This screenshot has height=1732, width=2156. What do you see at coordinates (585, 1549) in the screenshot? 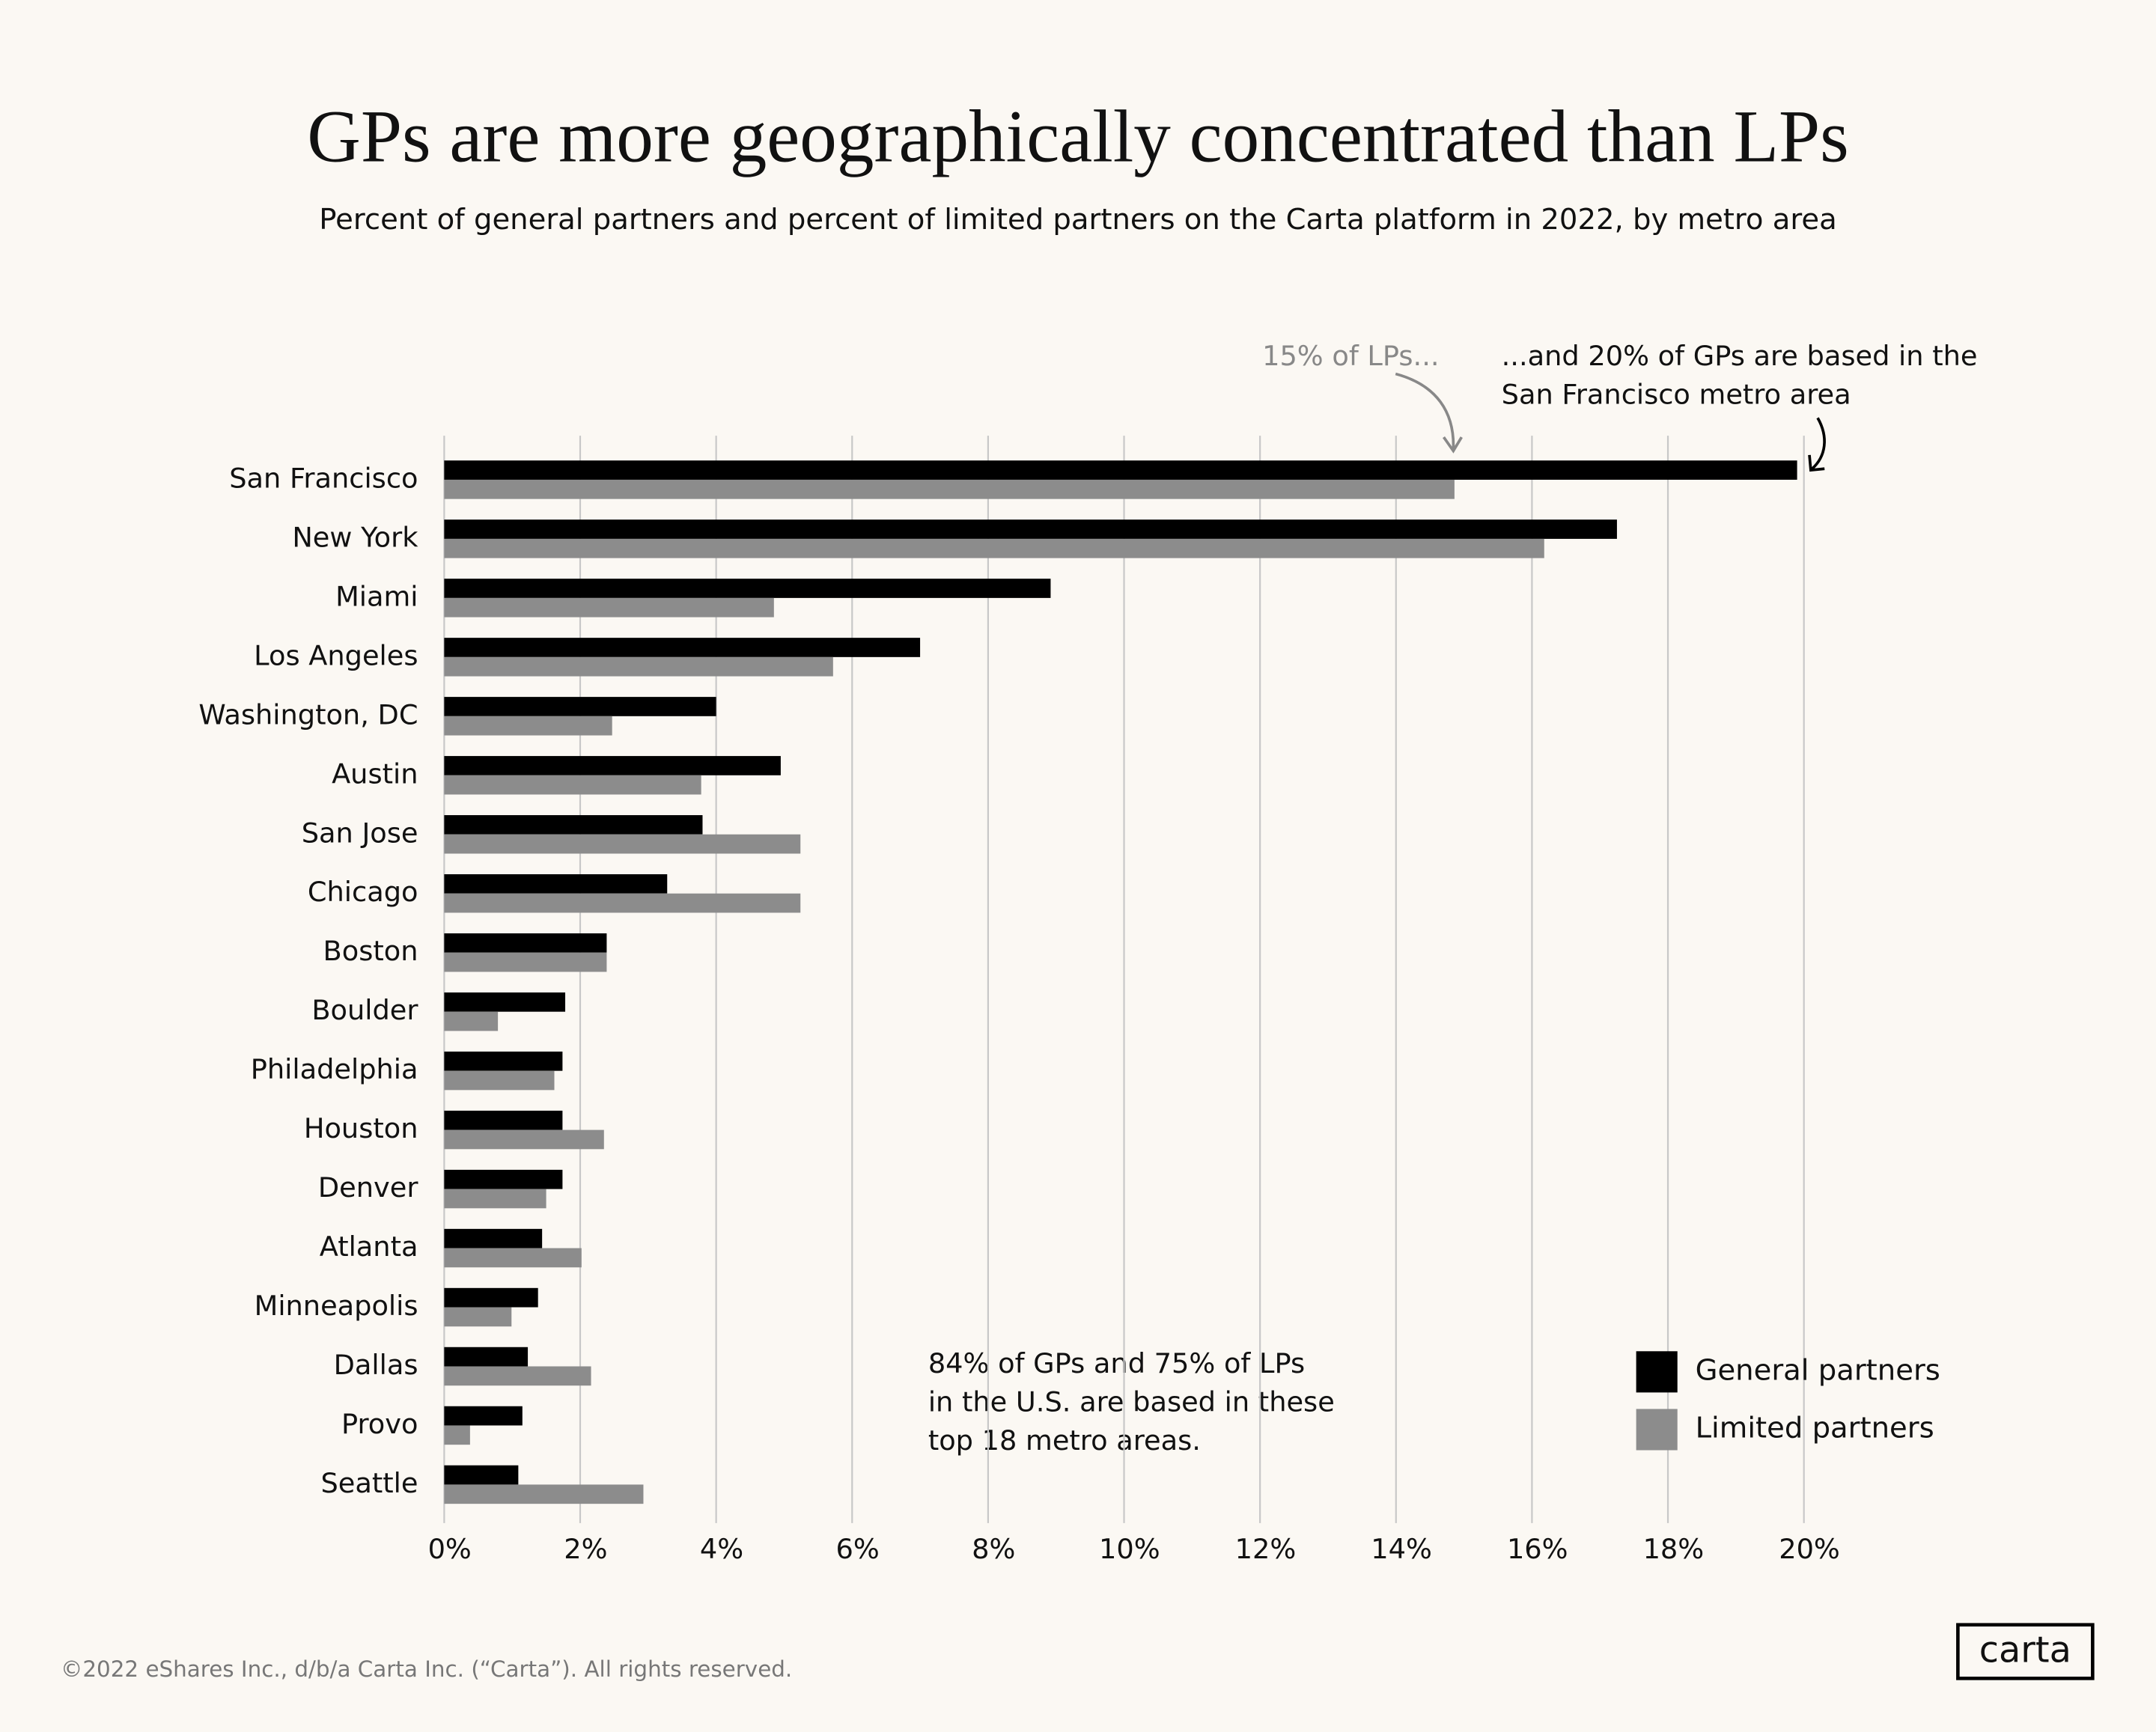
I see `x-tick-label: 2%` at bounding box center [585, 1549].